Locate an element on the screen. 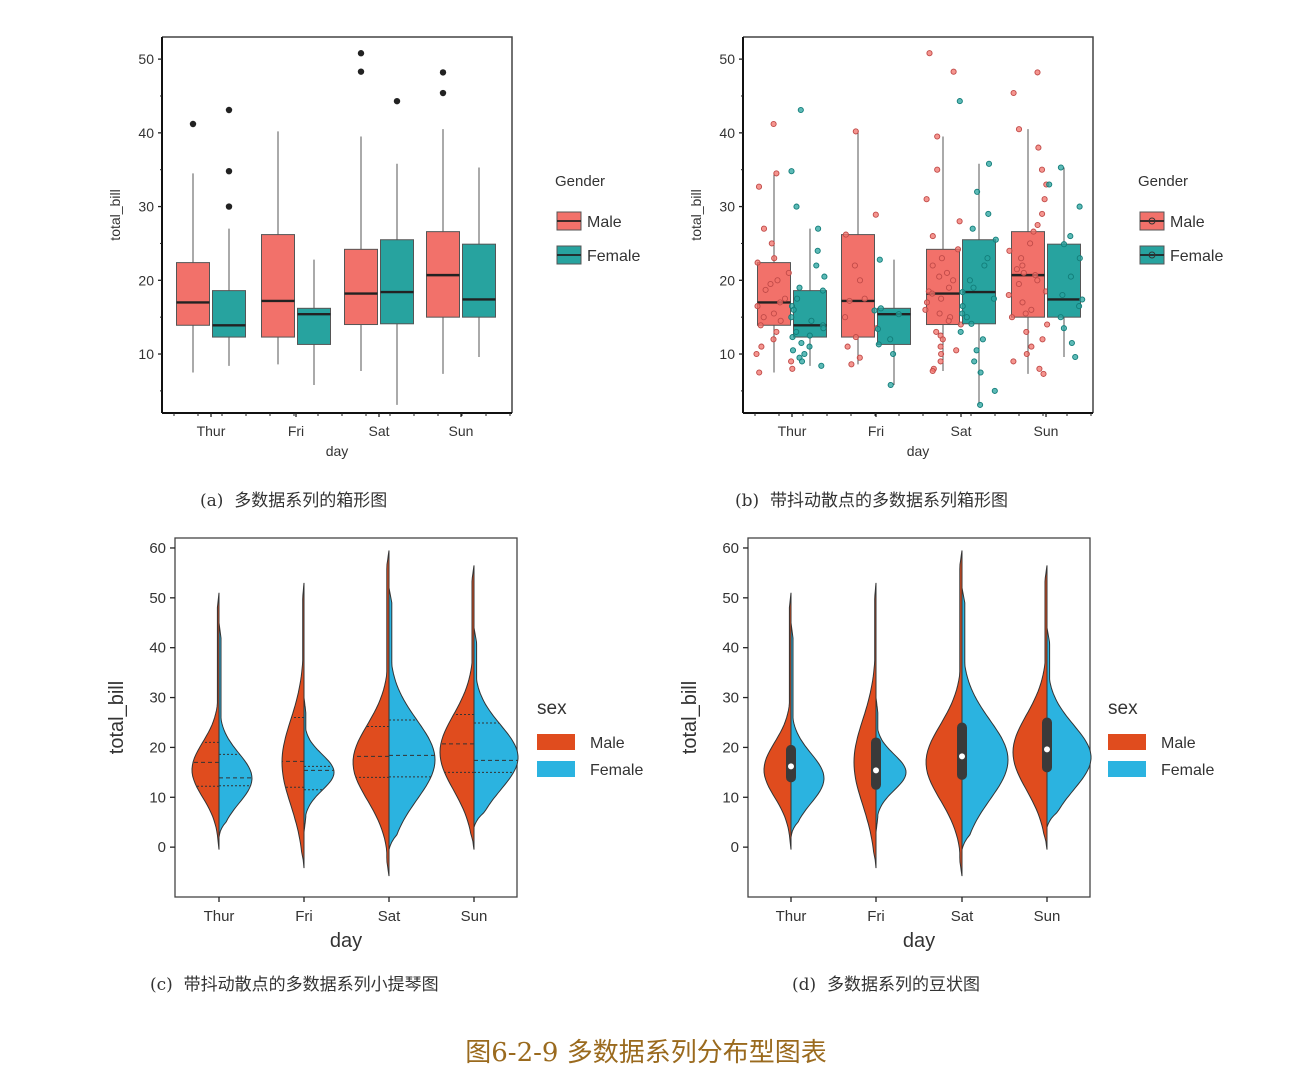 The width and height of the screenshot is (1292, 1080). box-female-sat is located at coordinates (977, 253).